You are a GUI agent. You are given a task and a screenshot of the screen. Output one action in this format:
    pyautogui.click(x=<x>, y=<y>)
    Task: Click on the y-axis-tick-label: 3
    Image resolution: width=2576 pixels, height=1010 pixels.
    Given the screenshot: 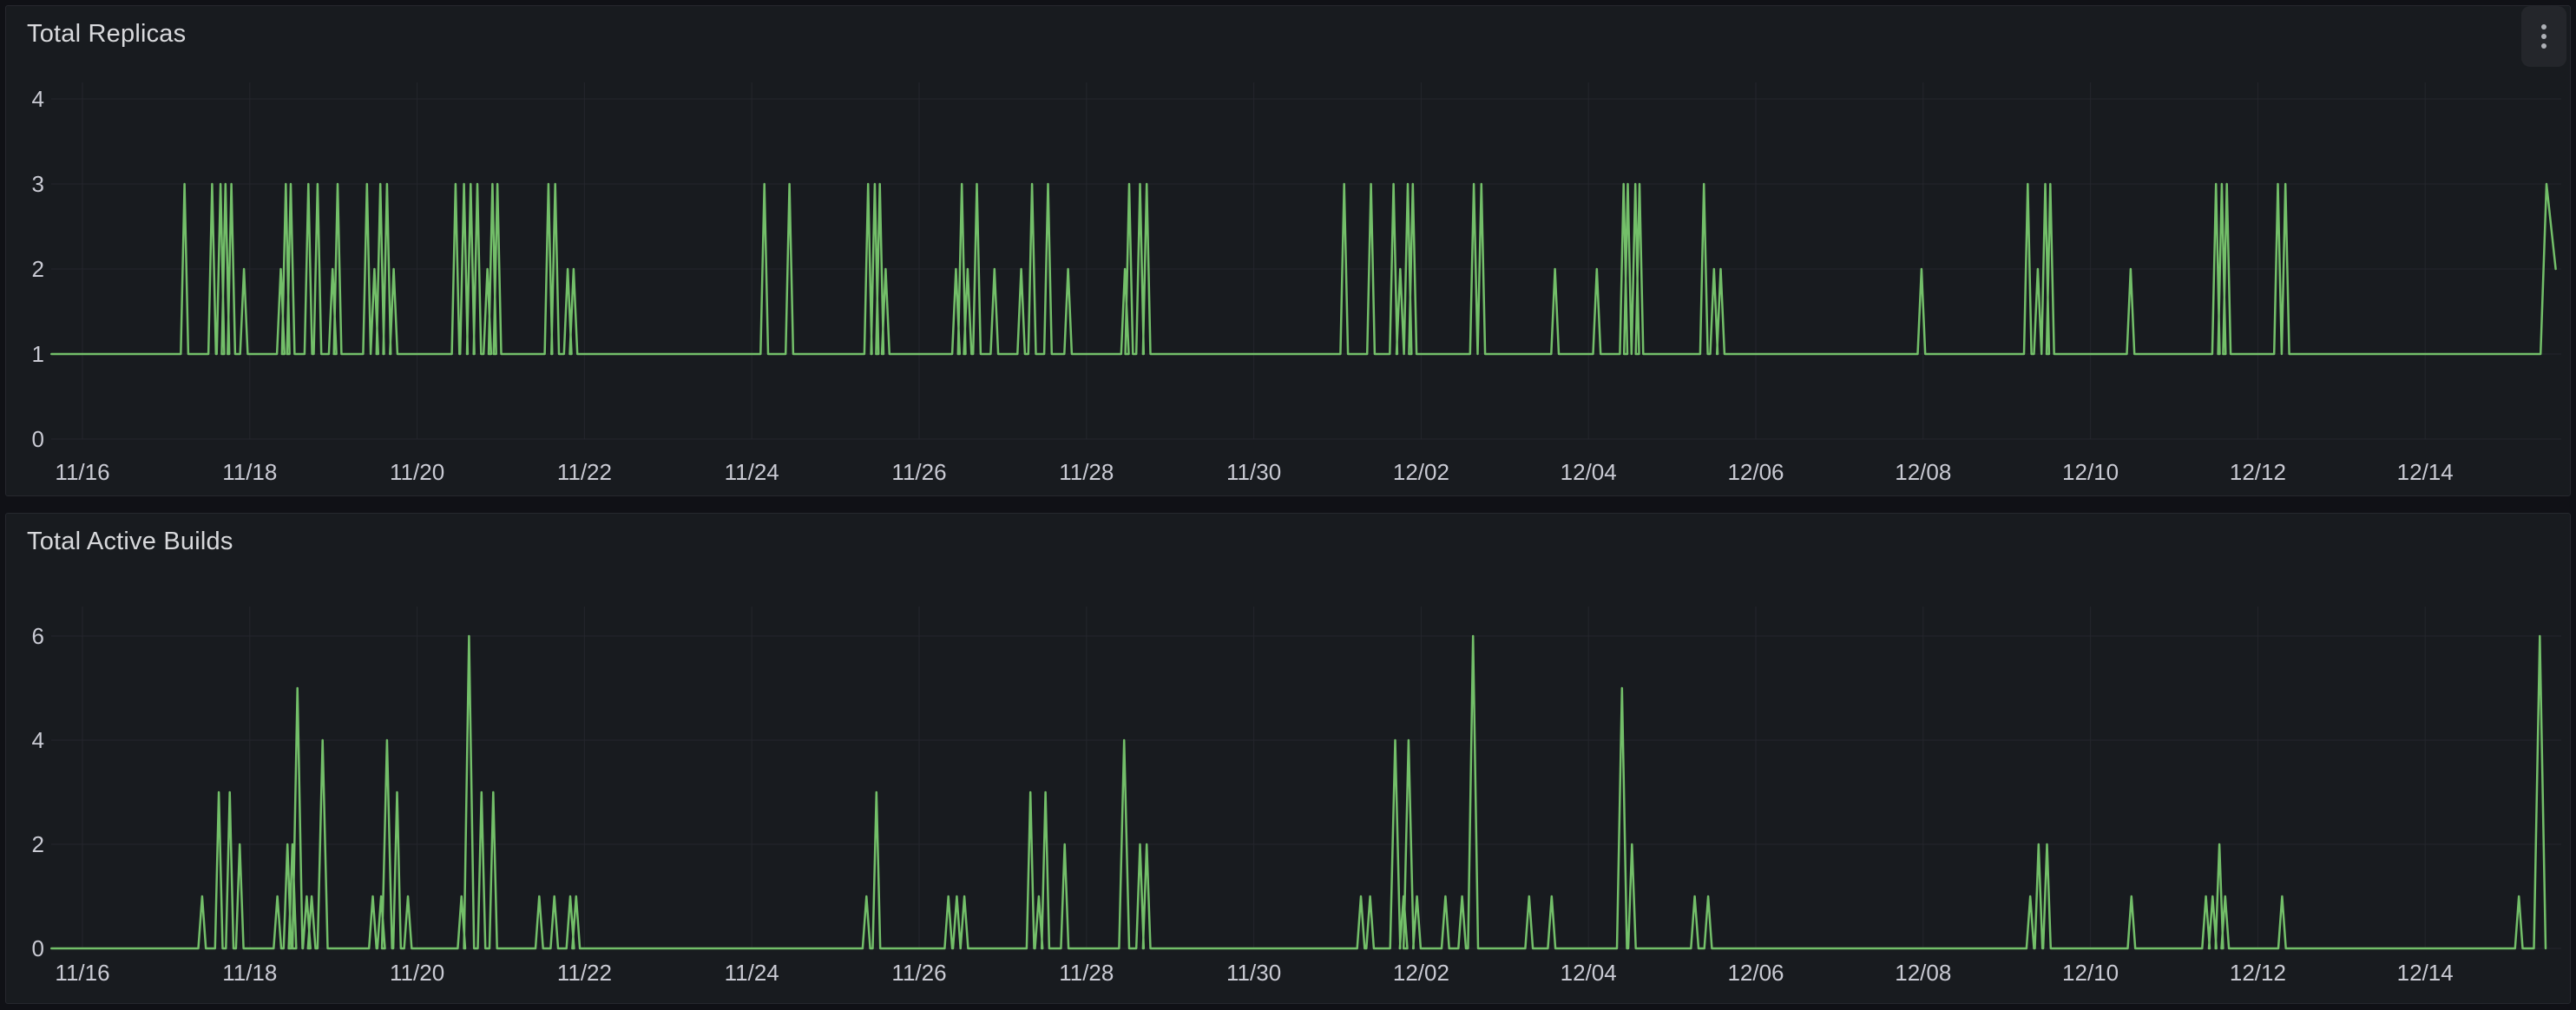 What is the action you would take?
    pyautogui.click(x=38, y=184)
    